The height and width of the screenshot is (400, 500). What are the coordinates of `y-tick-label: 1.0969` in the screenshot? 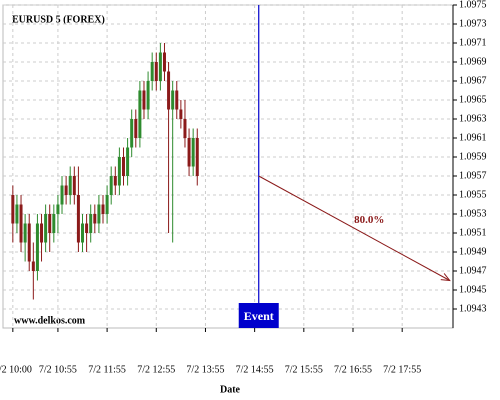 It's located at (473, 61).